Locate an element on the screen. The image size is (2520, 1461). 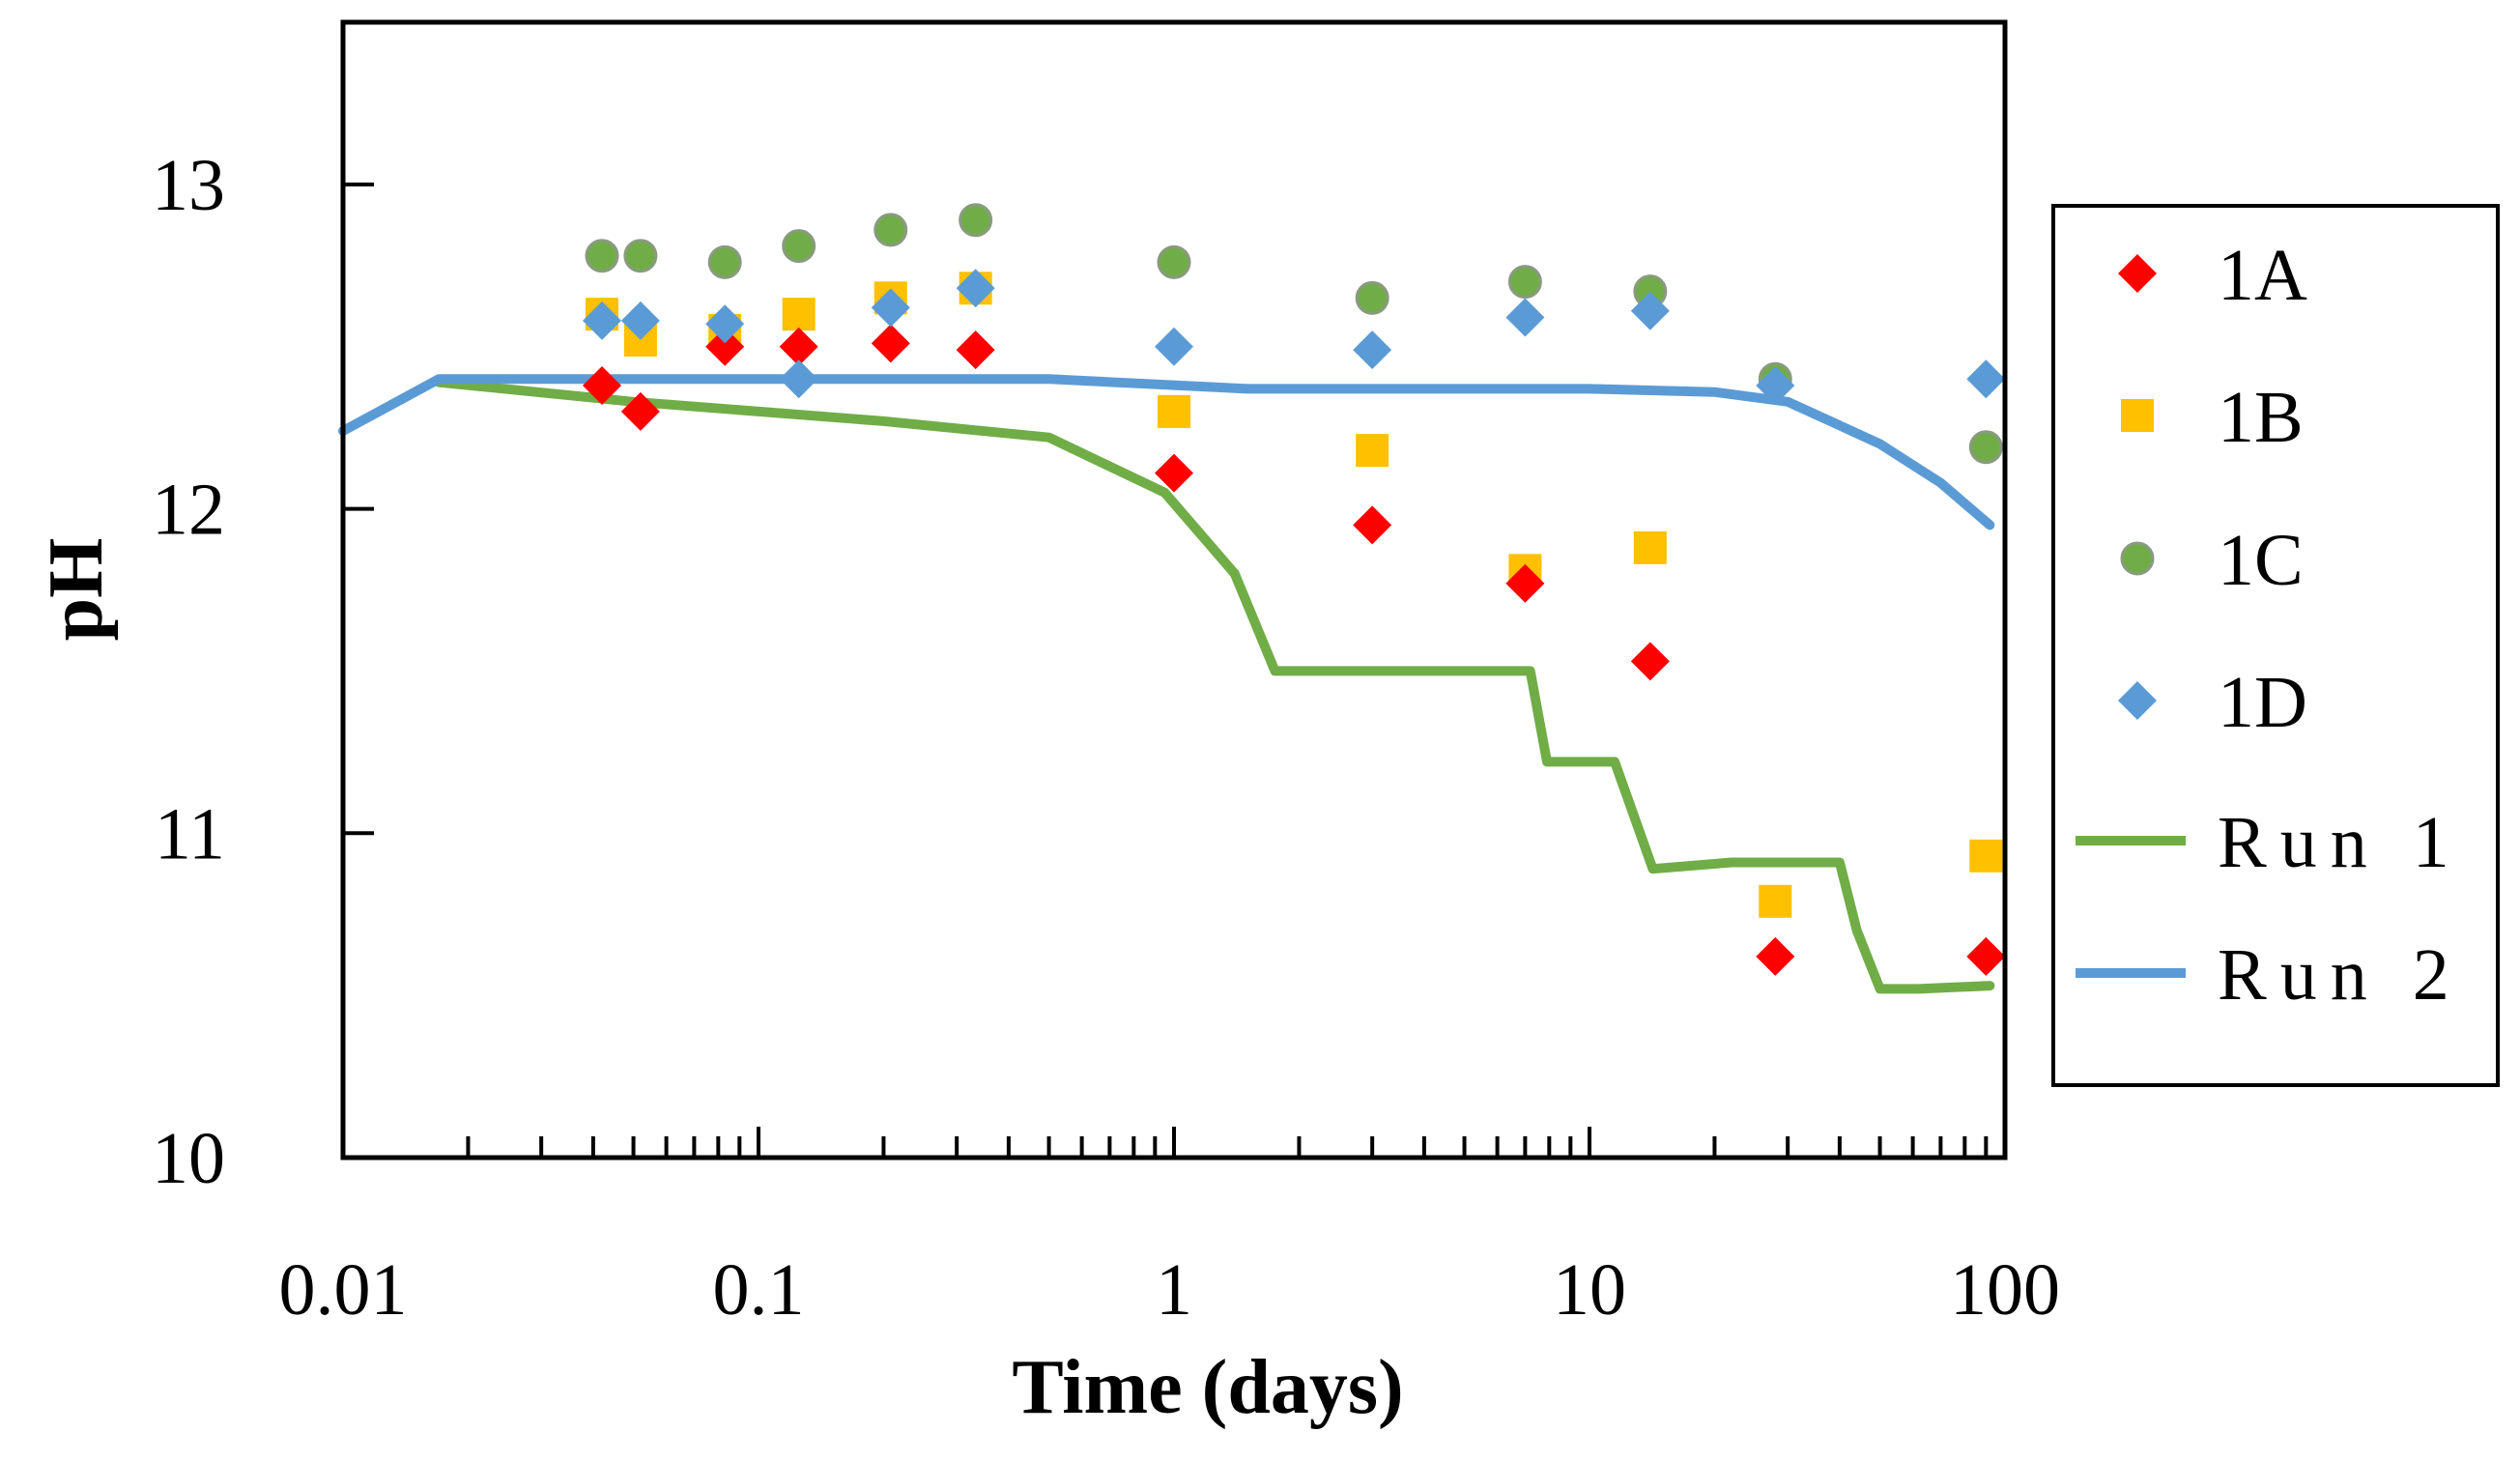
y-tick-label: 13 is located at coordinates (189, 185).